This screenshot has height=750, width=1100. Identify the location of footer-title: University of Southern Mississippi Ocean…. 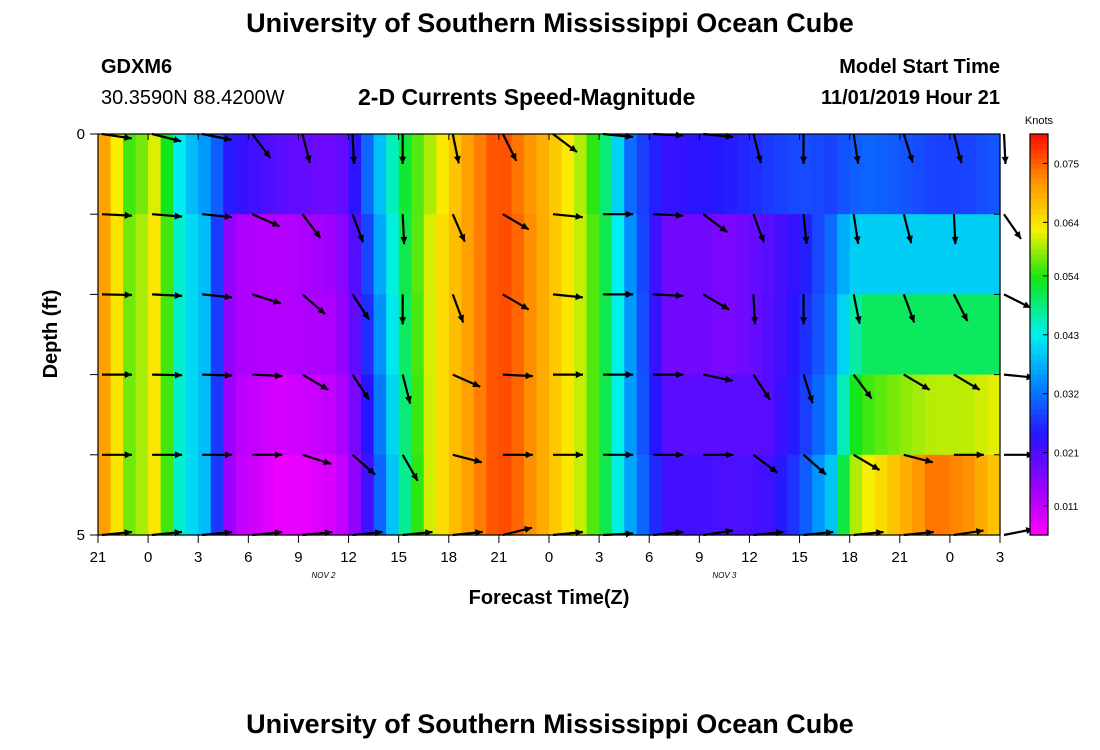
(550, 724).